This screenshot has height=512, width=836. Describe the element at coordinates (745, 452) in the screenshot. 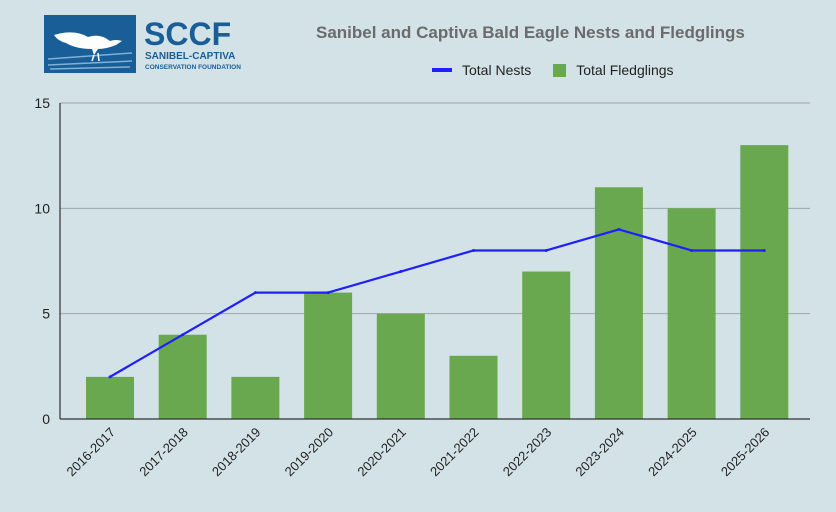

I see `x-tick-label: 2025-2026` at that location.